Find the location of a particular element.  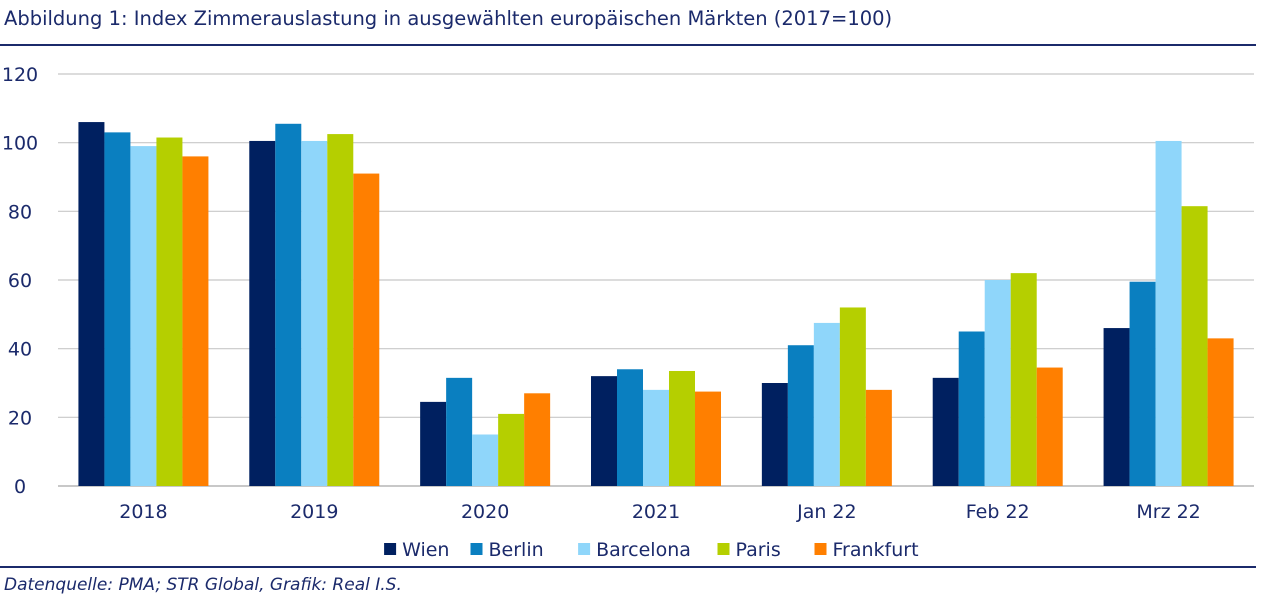

y-tick-label: 0 is located at coordinates (20, 487).